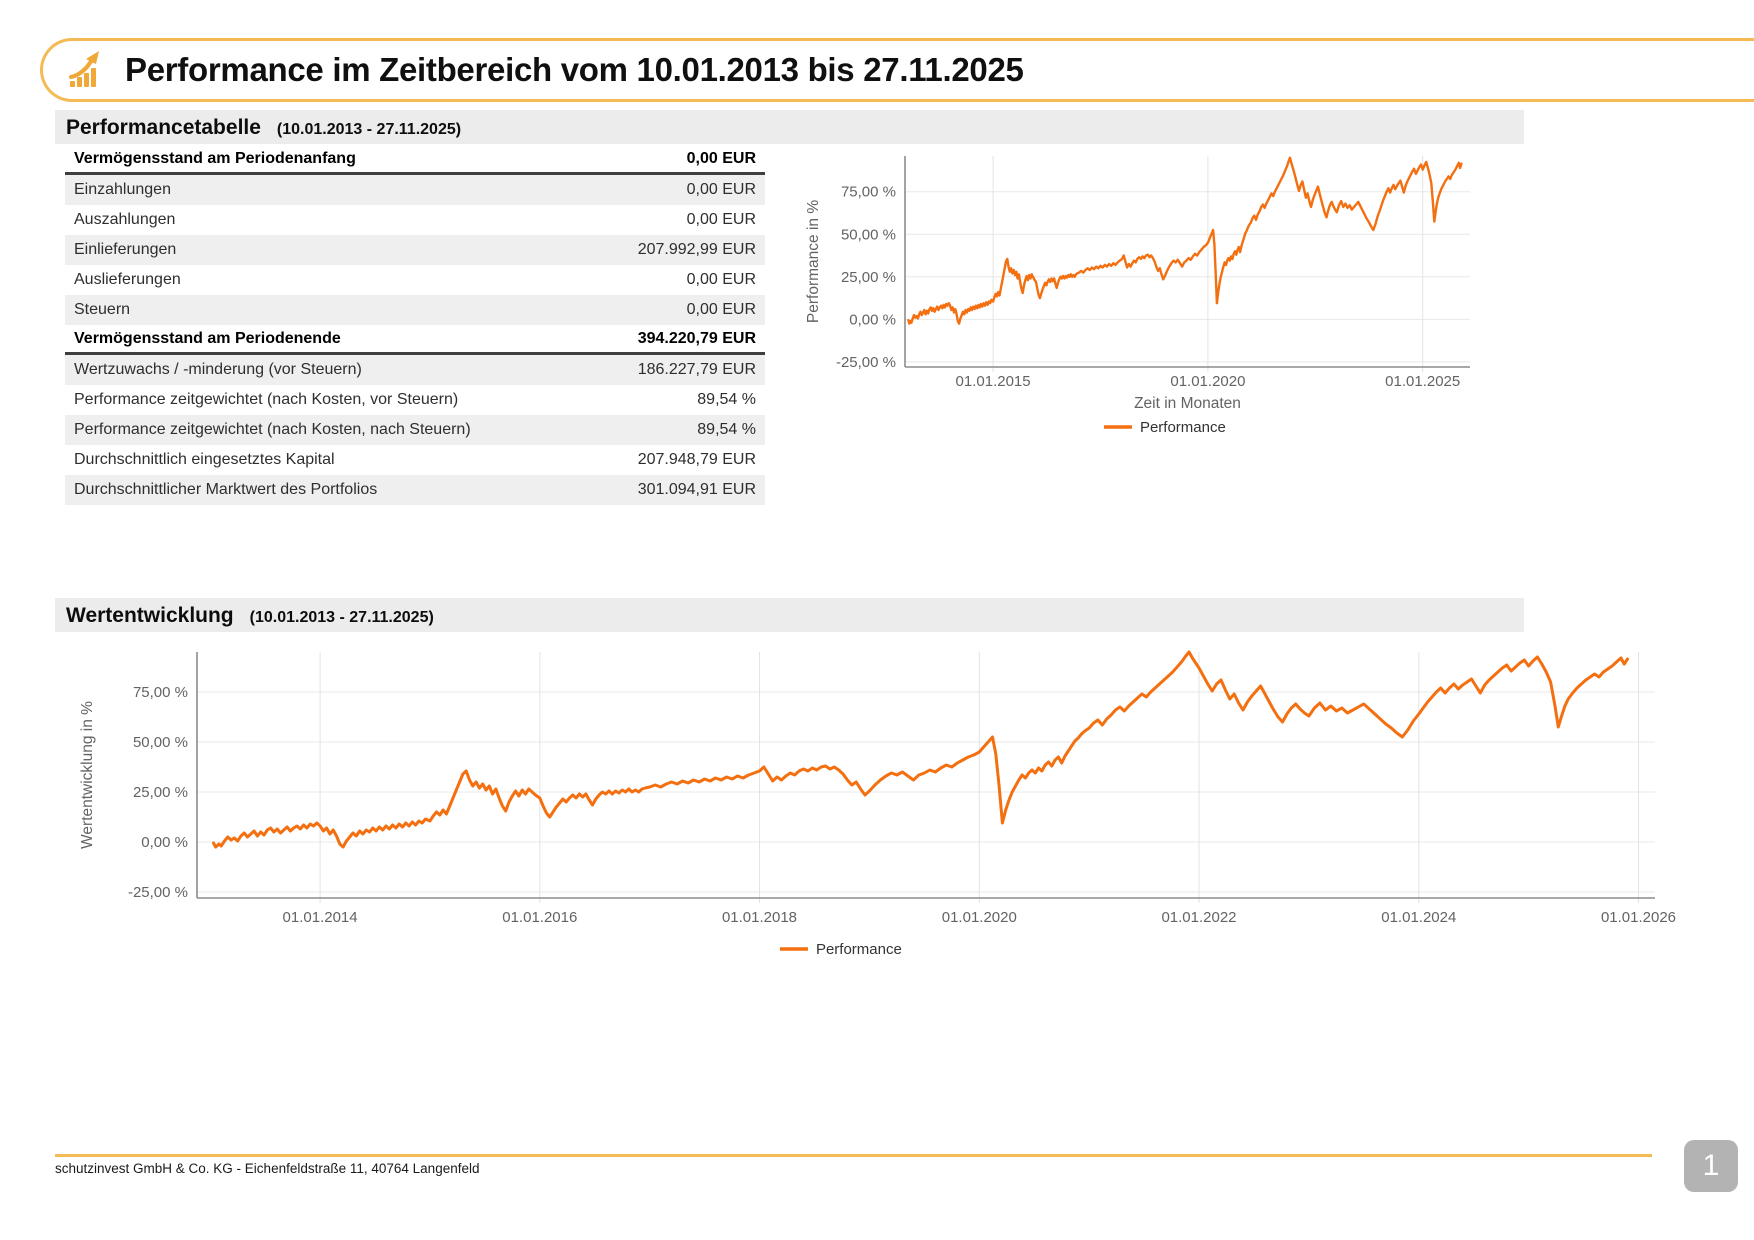  I want to click on row-label: Einzahlungen, so click(122, 189).